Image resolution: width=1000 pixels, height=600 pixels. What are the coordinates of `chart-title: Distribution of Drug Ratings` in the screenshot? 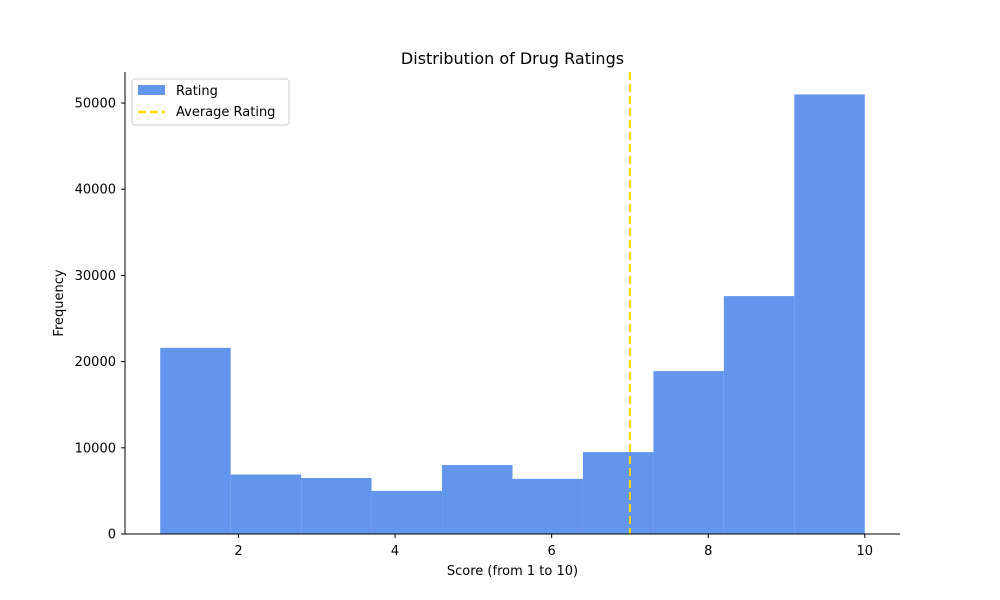 It's located at (512, 58).